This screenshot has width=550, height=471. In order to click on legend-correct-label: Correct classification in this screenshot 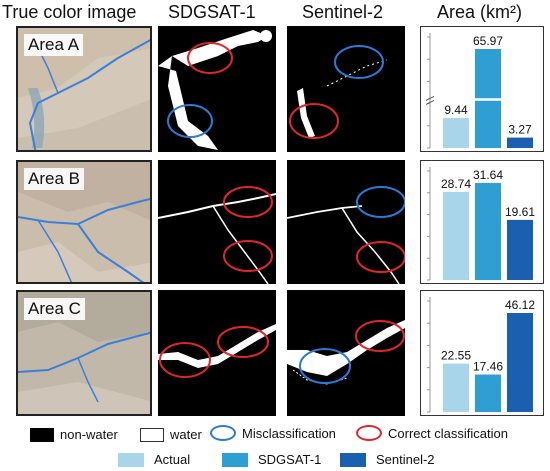, I will do `click(448, 433)`.